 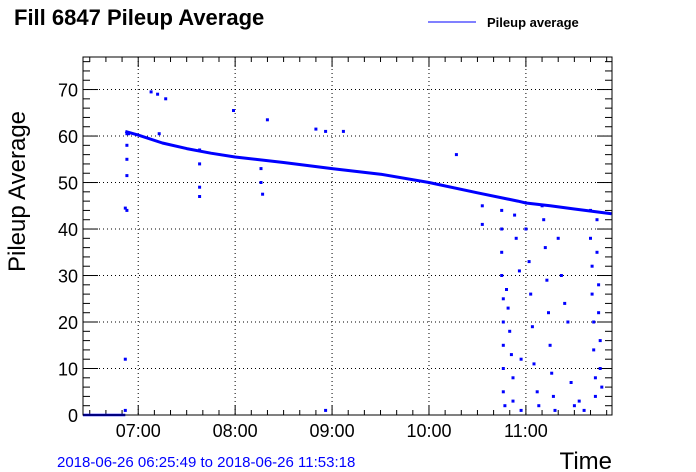 What do you see at coordinates (68, 137) in the screenshot?
I see `y-tick-label: 60` at bounding box center [68, 137].